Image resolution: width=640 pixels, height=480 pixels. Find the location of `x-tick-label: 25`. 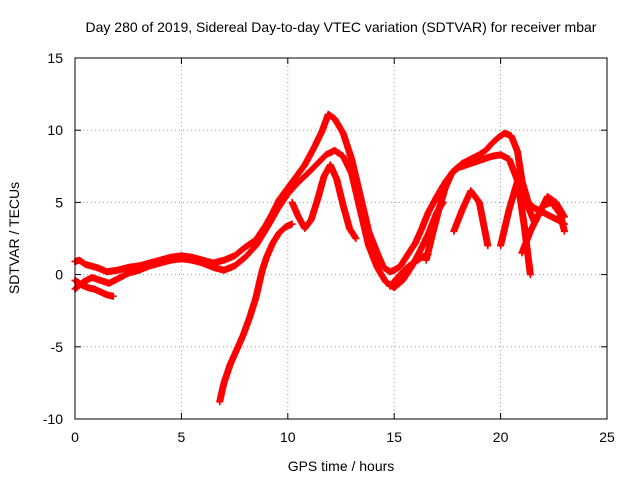

x-tick-label: 25 is located at coordinates (607, 437).